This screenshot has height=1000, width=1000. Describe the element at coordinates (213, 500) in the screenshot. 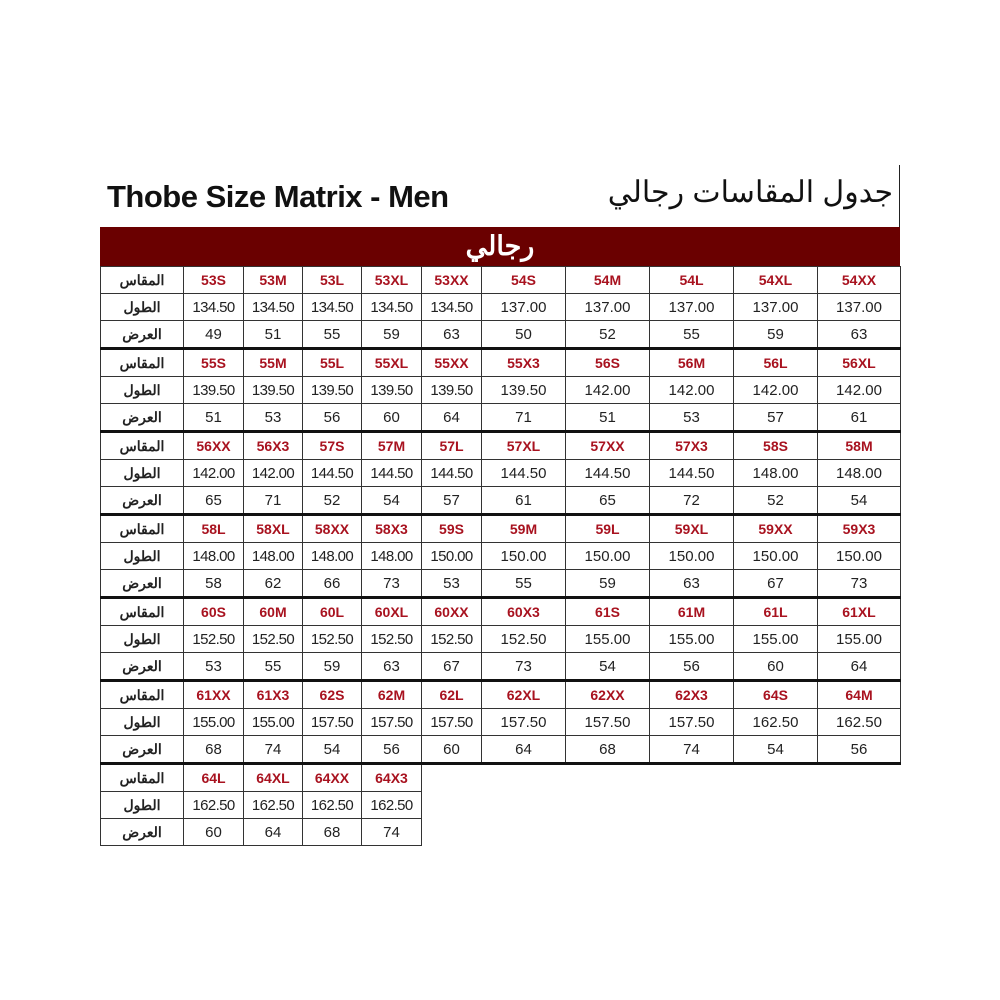

I see `width-cell: 65` at that location.